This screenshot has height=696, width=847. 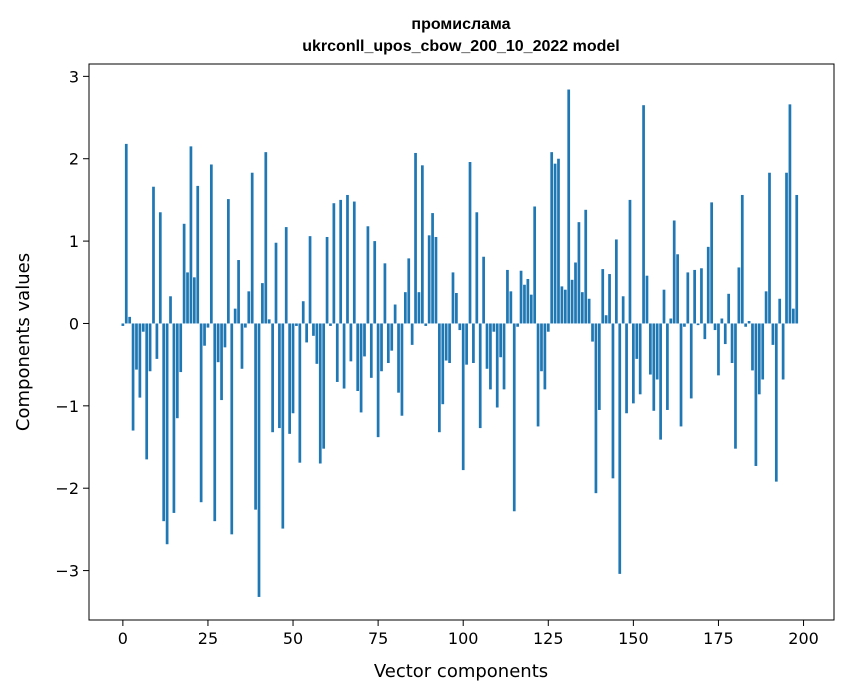 I want to click on x-axis-ticks: 0 25 50 75 100 125 150 175 200, so click(x=468, y=634).